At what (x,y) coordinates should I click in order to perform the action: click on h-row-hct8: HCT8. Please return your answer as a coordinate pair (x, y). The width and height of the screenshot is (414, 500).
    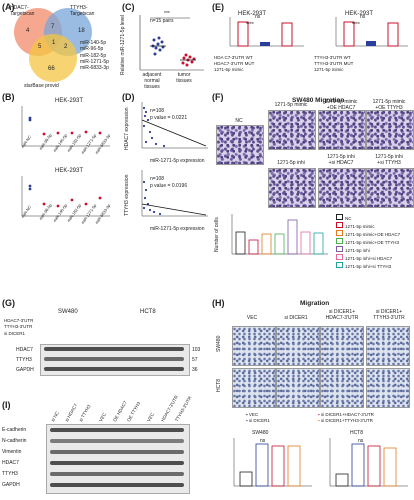
    Looking at the image, I should click on (219, 385).